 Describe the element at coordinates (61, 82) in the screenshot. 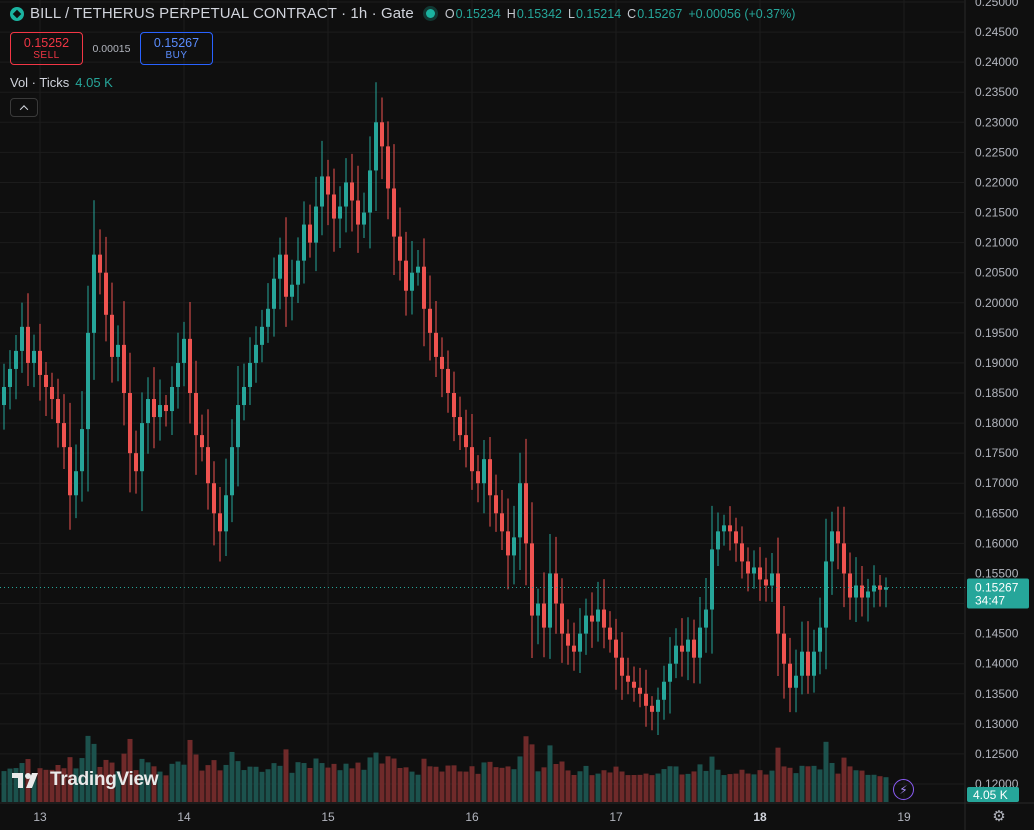

I see `volume-legend: Vol · Ticks 4.05 K` at that location.